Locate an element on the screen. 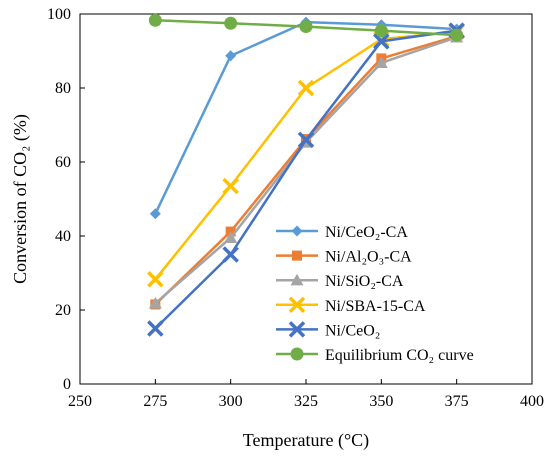 This screenshot has width=550, height=458. y-tick-label: 60 is located at coordinates (63, 162).